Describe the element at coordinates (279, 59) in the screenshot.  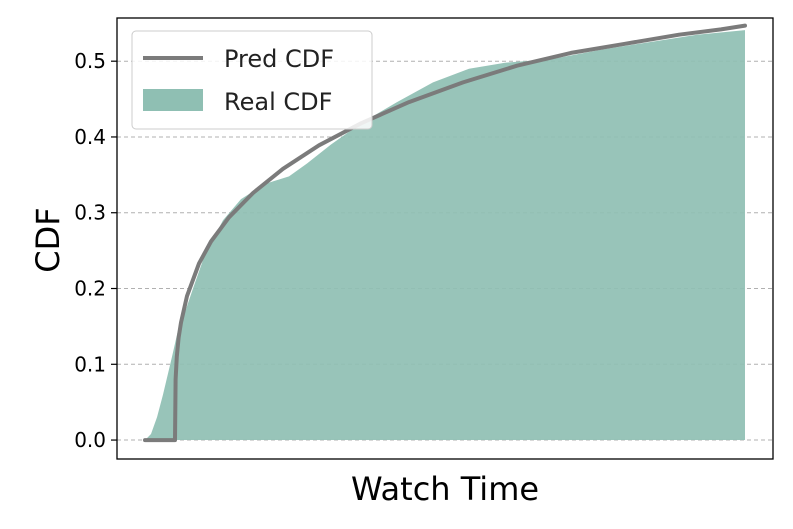
I see `legend-pred-label: Pred CDF` at that location.